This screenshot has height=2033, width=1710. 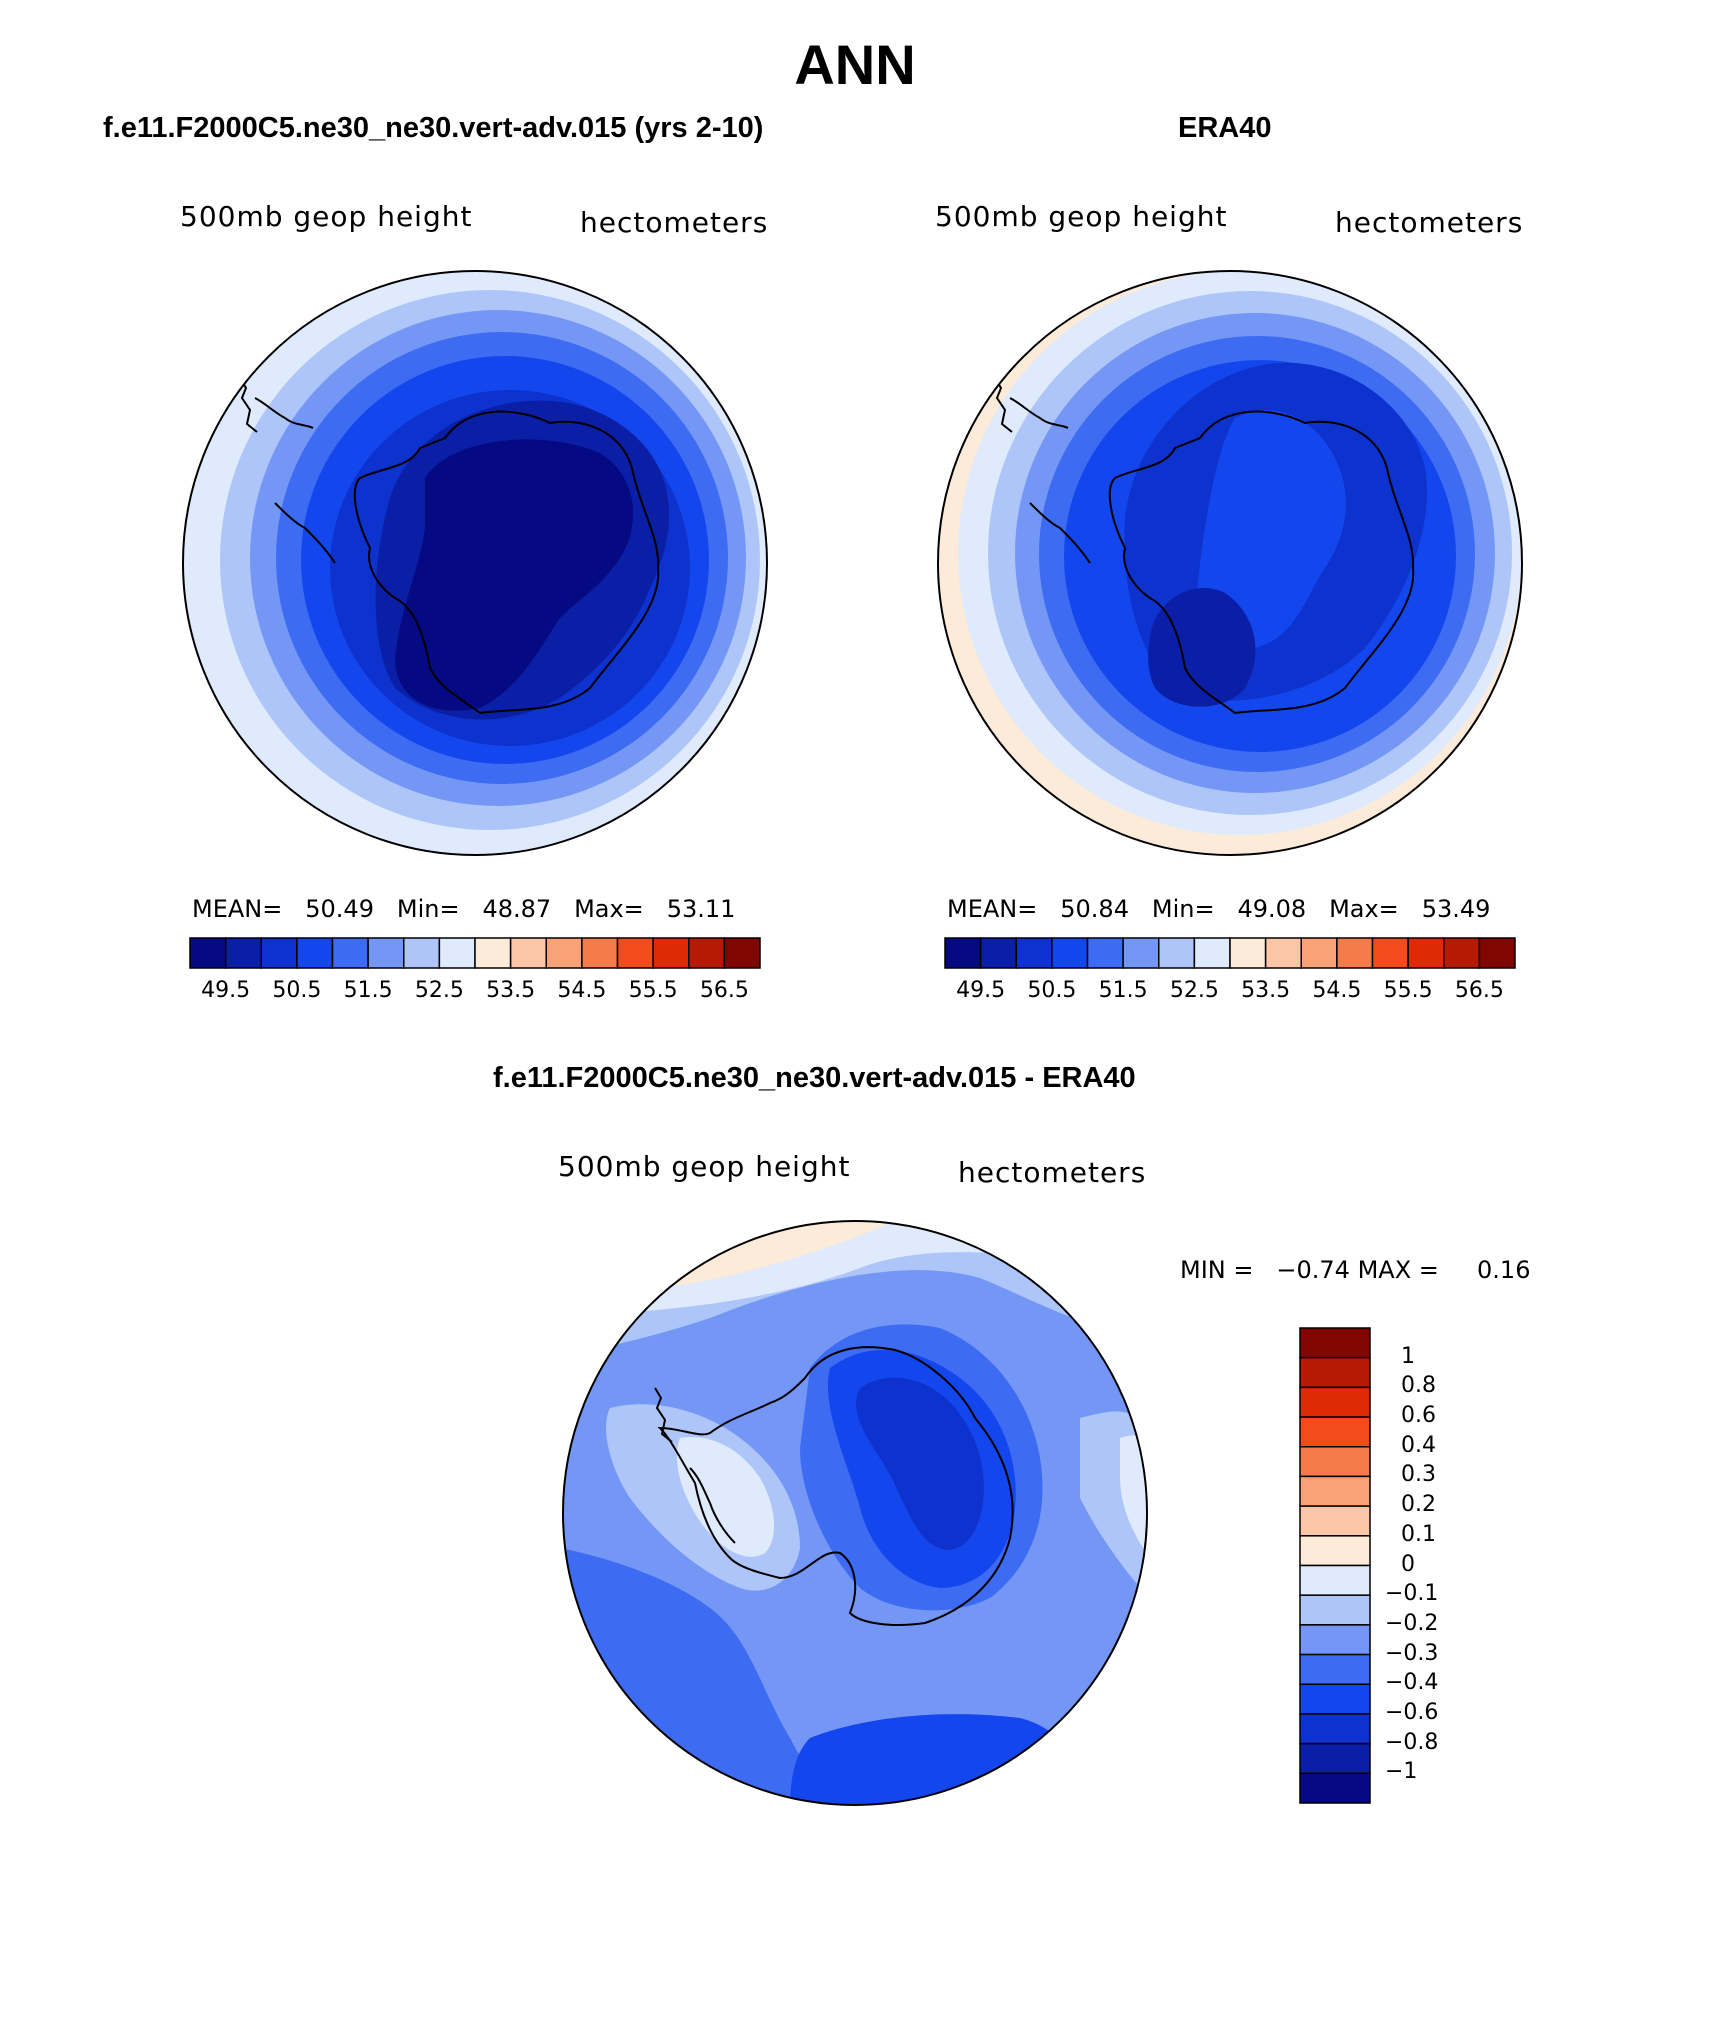 I want to click on panel-2-mean-label: MEAN=, so click(x=992, y=909).